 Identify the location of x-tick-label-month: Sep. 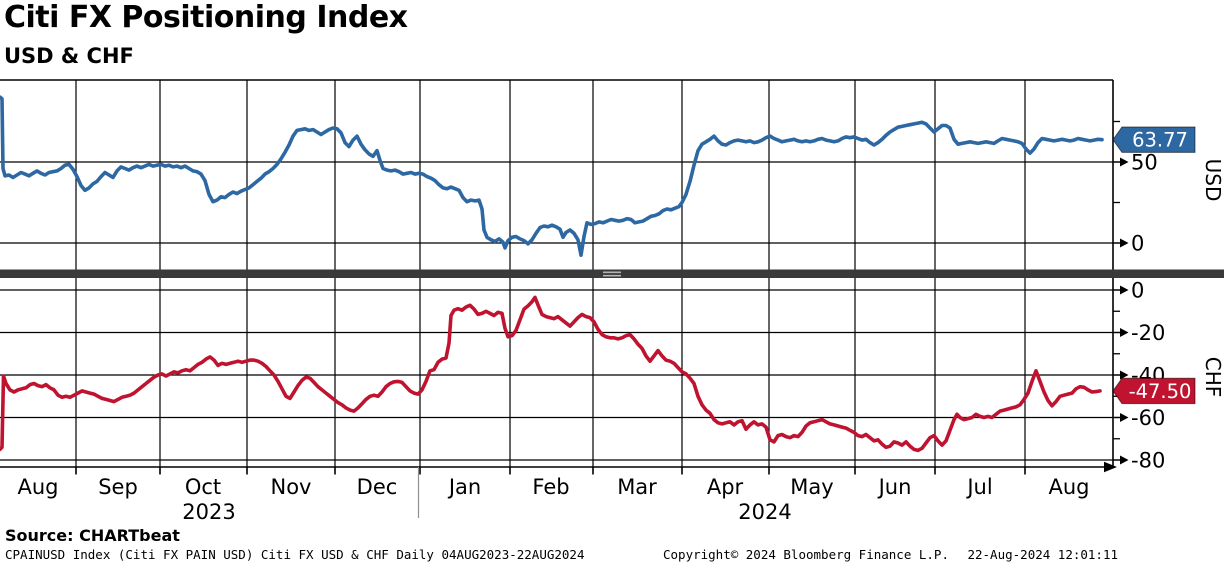
(118, 487).